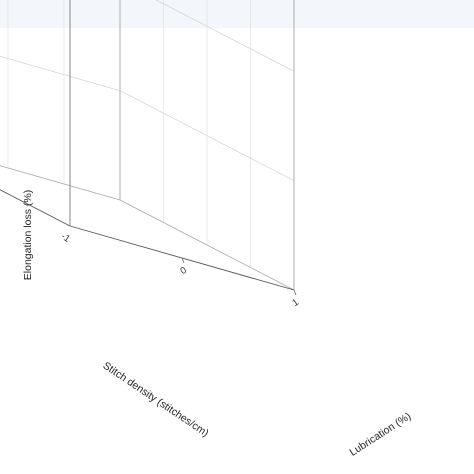 This screenshot has width=474, height=474. What do you see at coordinates (60, 73) in the screenshot?
I see `grid-line-back-pane` at bounding box center [60, 73].